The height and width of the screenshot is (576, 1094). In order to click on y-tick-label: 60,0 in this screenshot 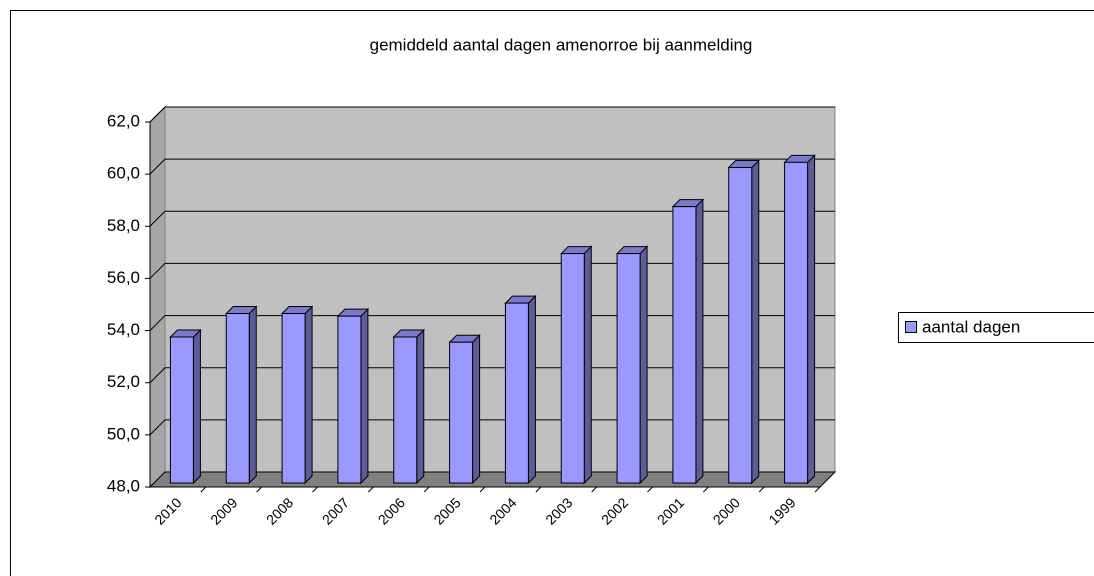, I will do `click(123, 173)`.